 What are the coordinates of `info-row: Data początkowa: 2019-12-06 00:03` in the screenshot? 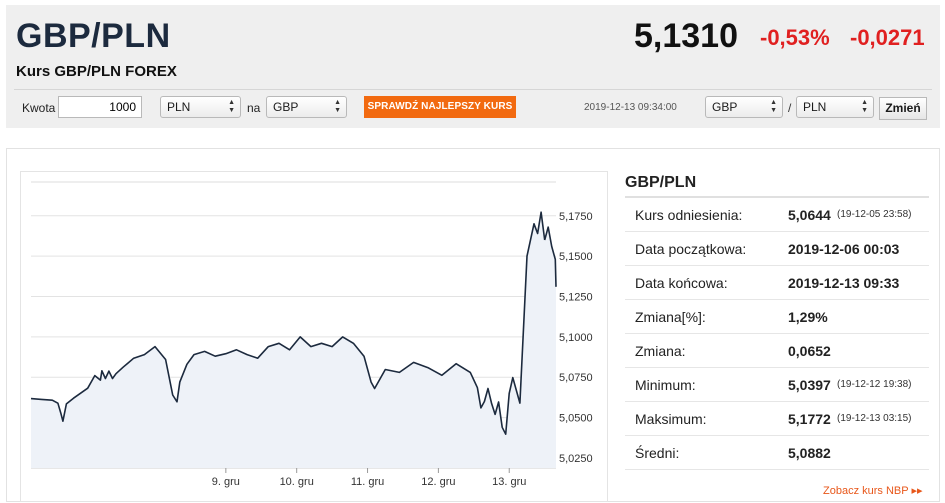 It's located at (777, 249).